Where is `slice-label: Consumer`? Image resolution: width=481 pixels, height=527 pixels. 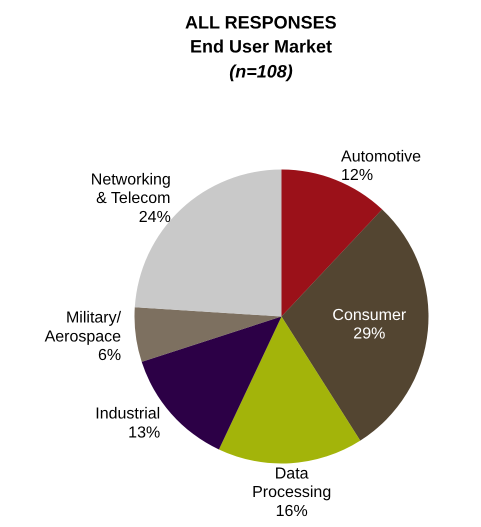 slice-label: Consumer is located at coordinates (369, 315).